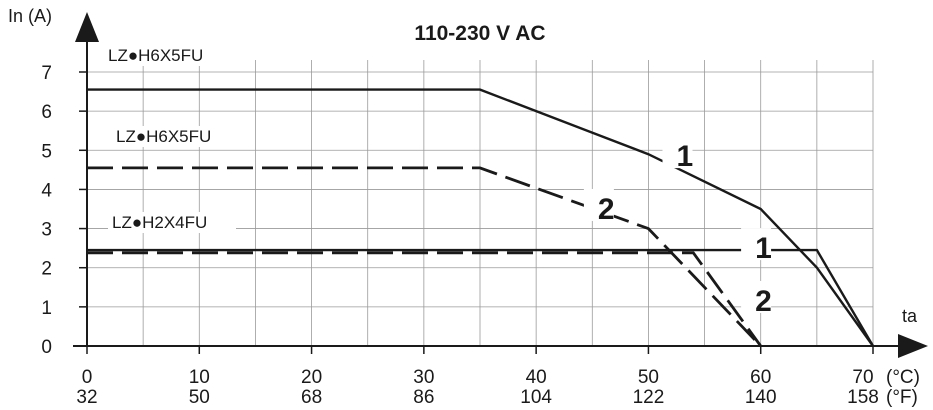 The width and height of the screenshot is (933, 410). Describe the element at coordinates (536, 397) in the screenshot. I see `x-tick-label-fahrenheit: 104` at that location.